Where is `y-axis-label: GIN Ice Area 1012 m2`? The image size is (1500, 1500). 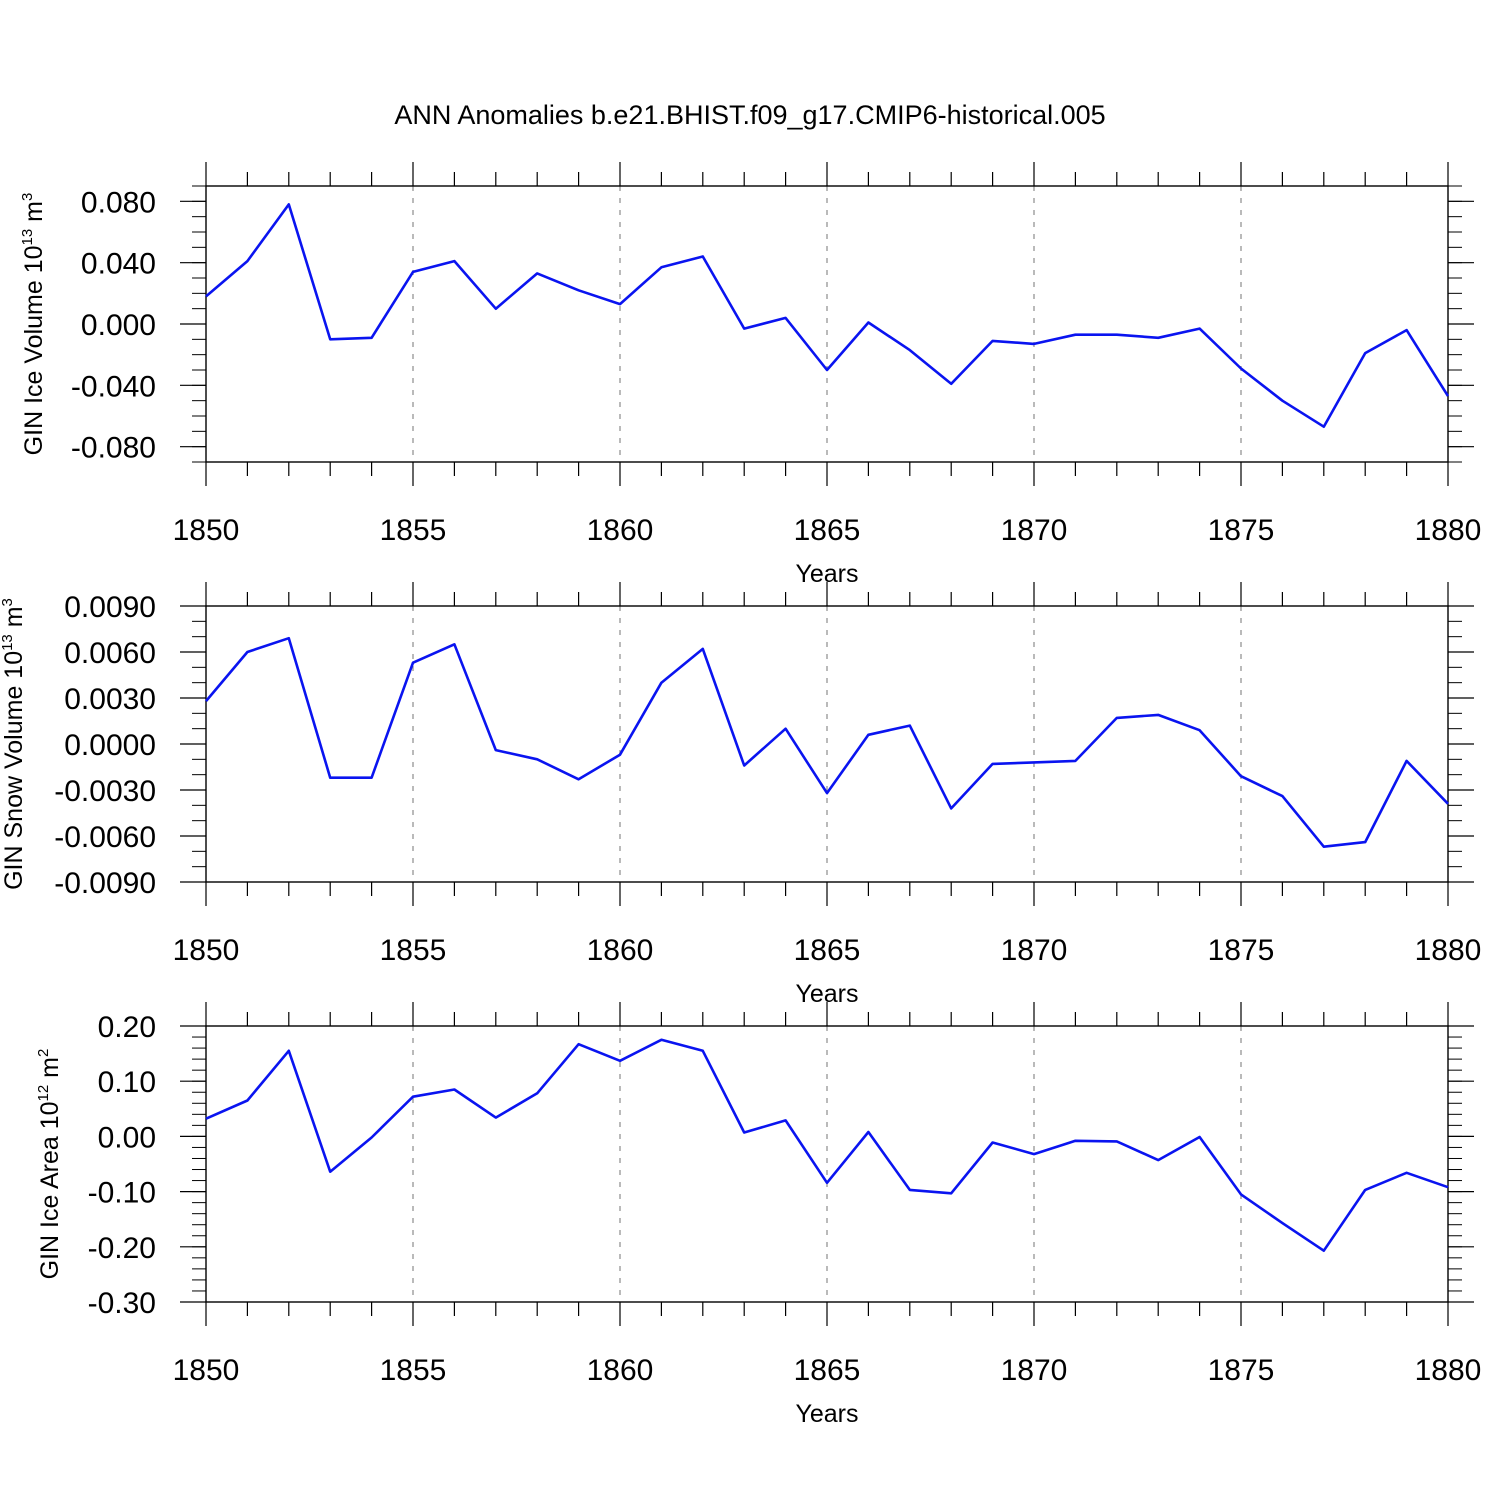
y-axis-label: GIN Ice Area 1012 m2 is located at coordinates (49, 1164).